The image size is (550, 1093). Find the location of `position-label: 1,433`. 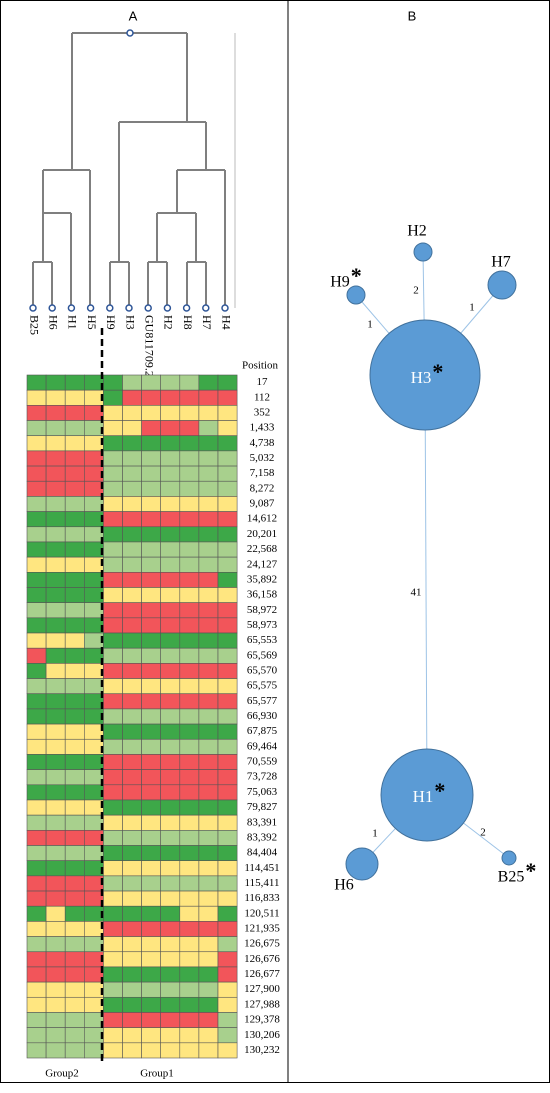

position-label: 1,433 is located at coordinates (262, 428).